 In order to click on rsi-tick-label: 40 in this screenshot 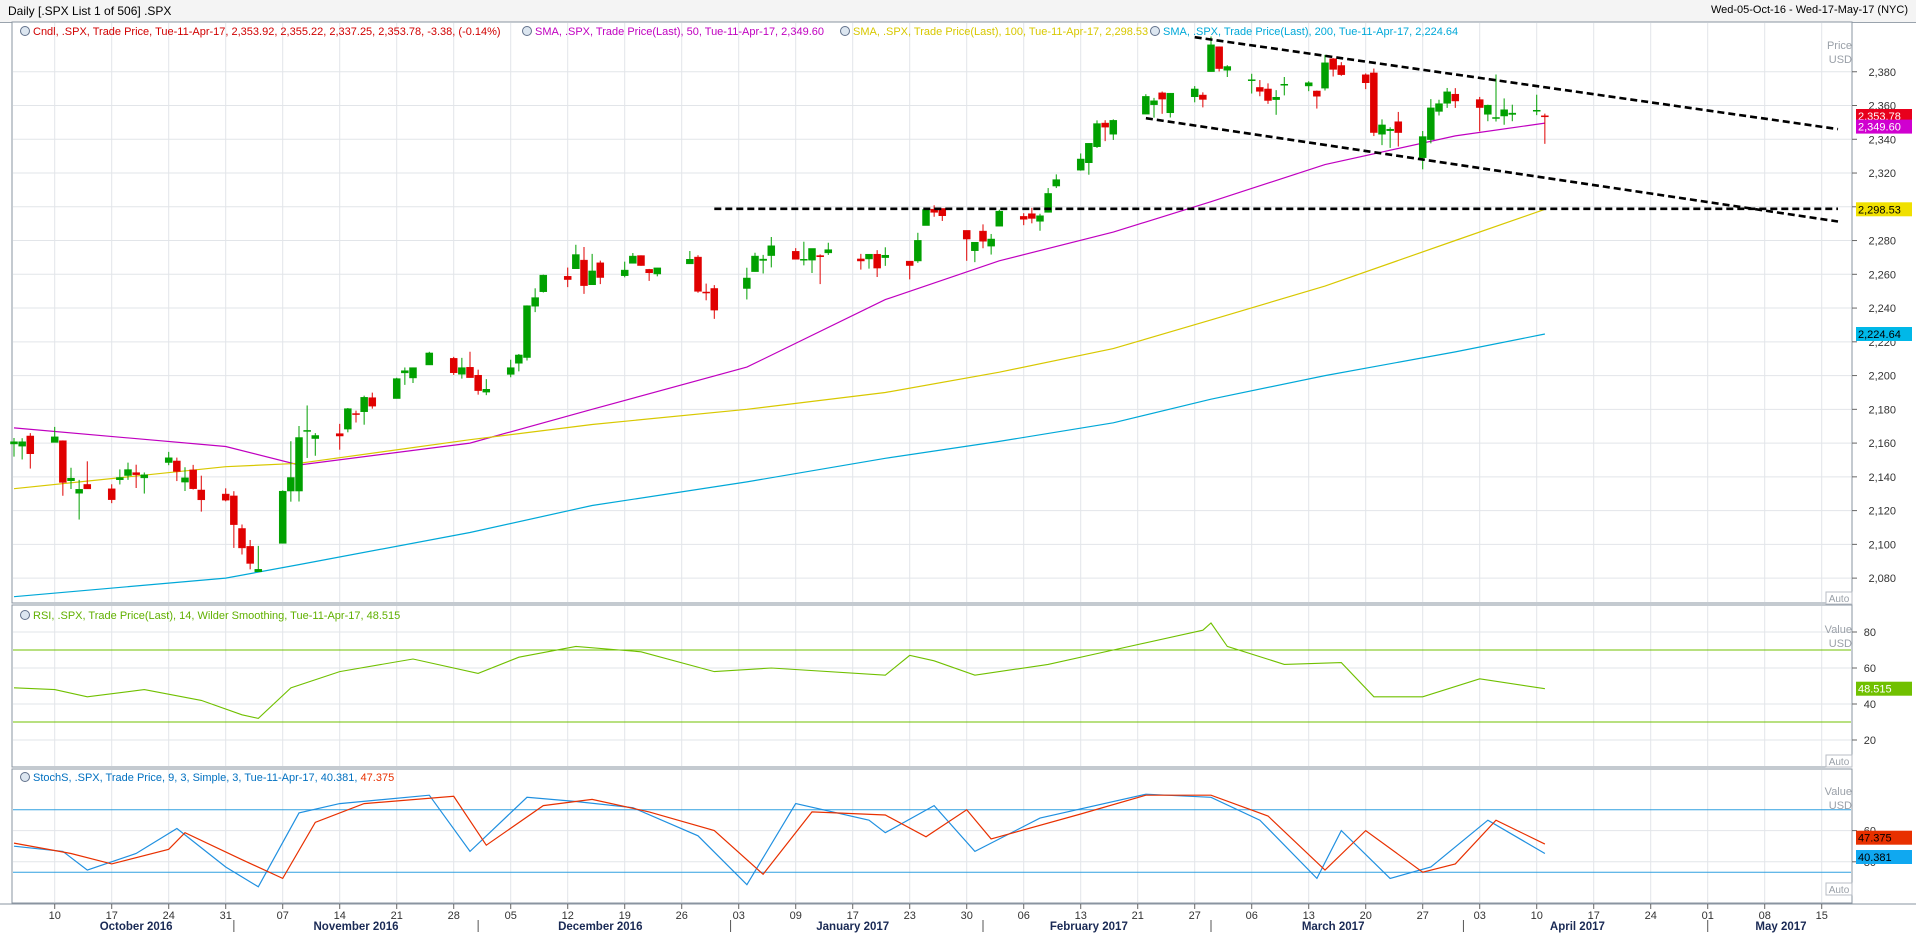, I will do `click(1870, 705)`.